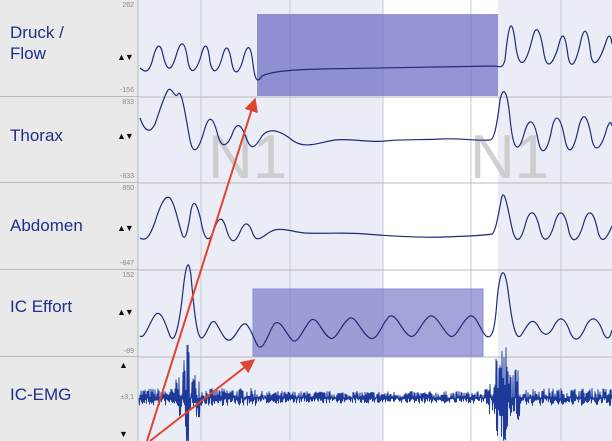  What do you see at coordinates (128, 351) in the screenshot?
I see `scale-min: -89` at bounding box center [128, 351].